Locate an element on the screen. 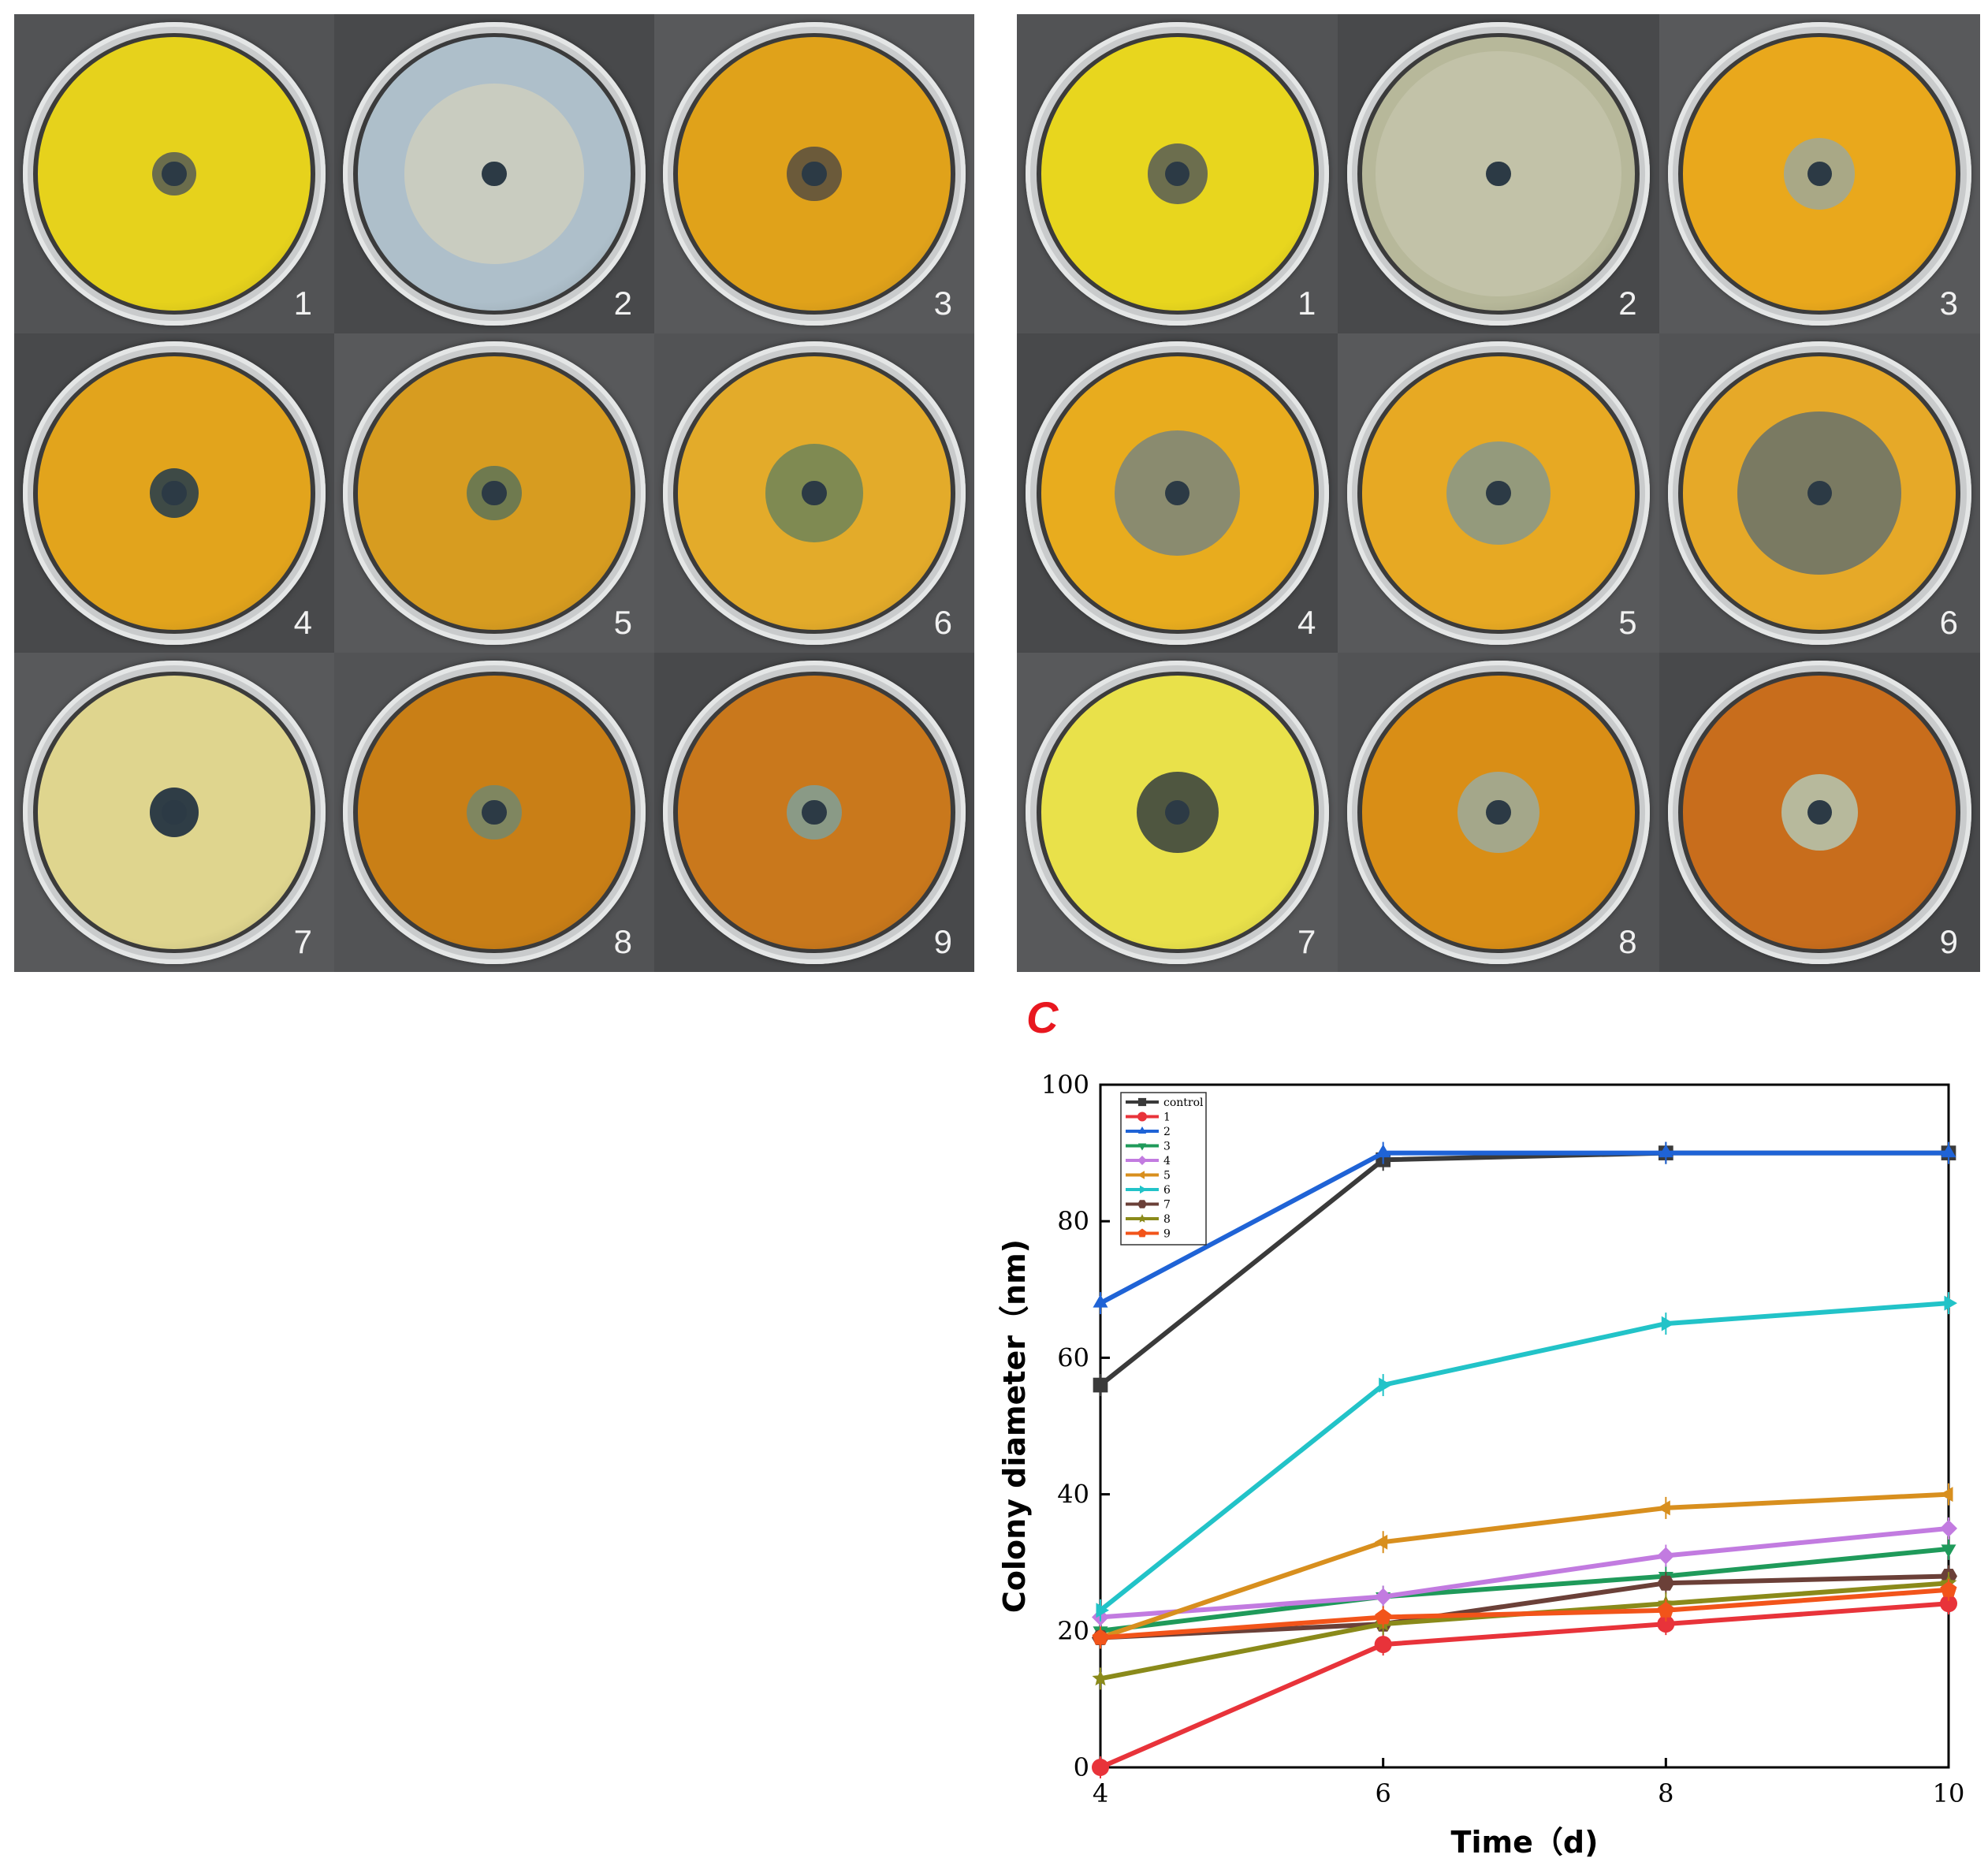 The image size is (1988, 1873). legend-label: control is located at coordinates (1183, 1103).